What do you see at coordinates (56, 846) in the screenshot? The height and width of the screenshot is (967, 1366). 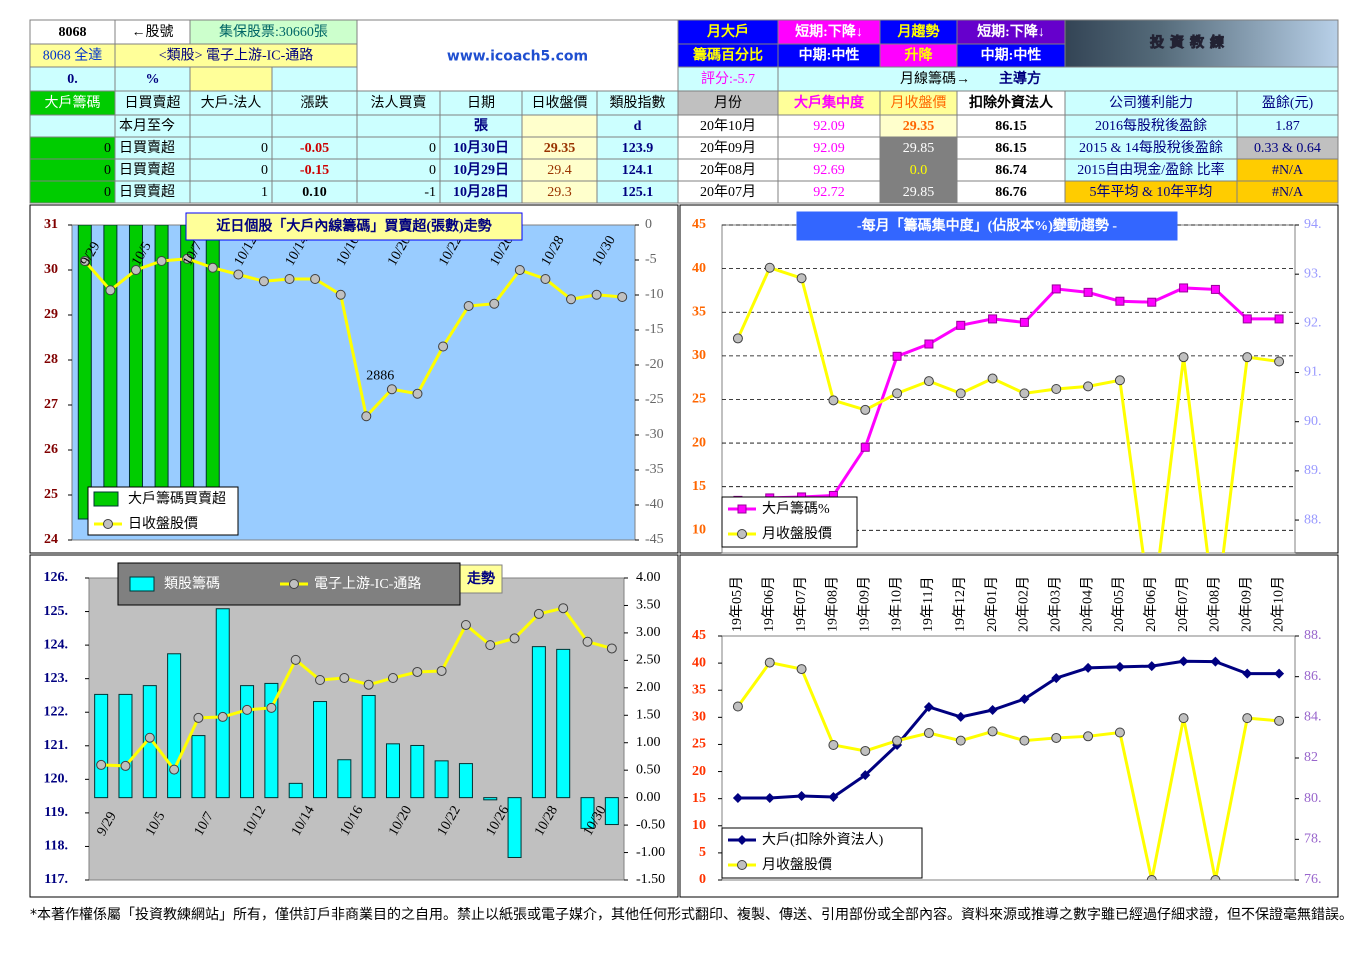 I see `y-tick-label: 118.` at bounding box center [56, 846].